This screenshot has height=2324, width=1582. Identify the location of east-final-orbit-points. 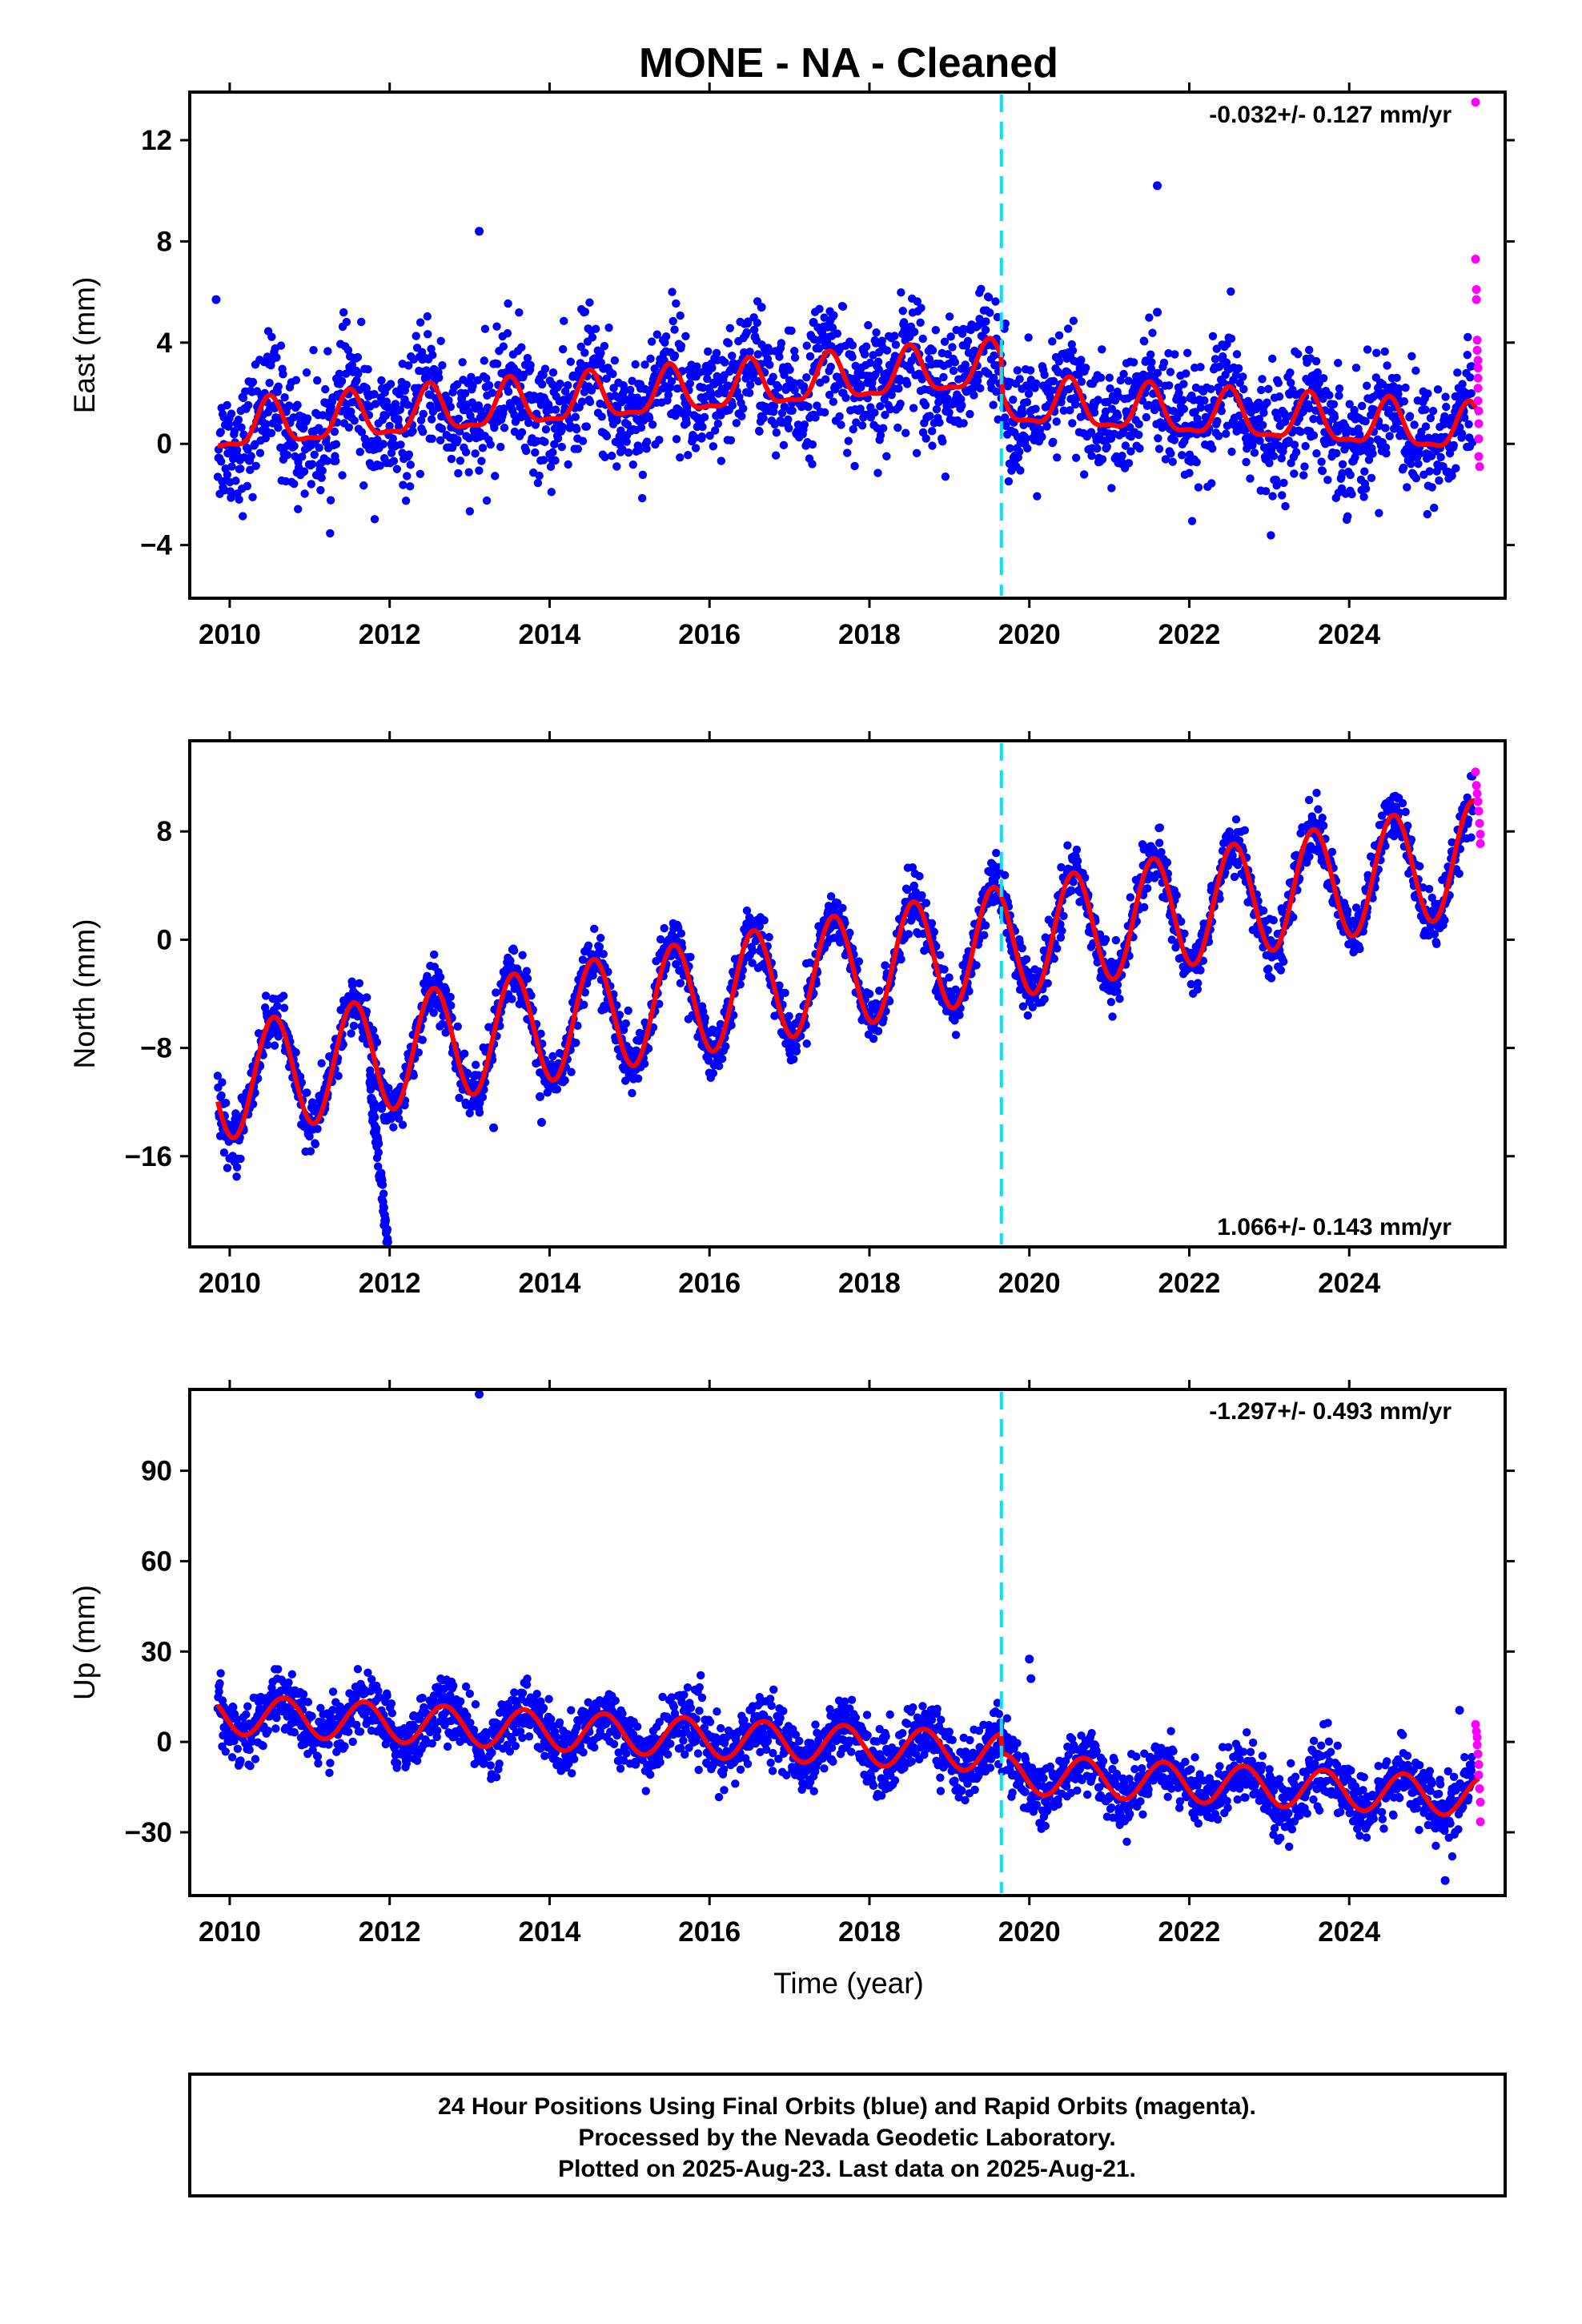
(845, 412).